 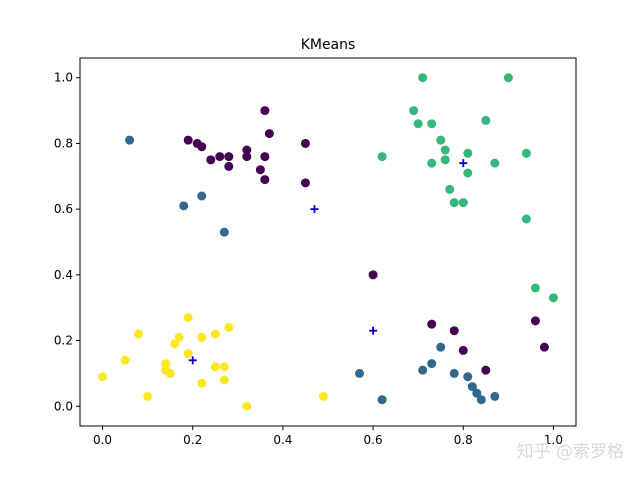 What do you see at coordinates (373, 440) in the screenshot?
I see `x-tick-label: 0.6` at bounding box center [373, 440].